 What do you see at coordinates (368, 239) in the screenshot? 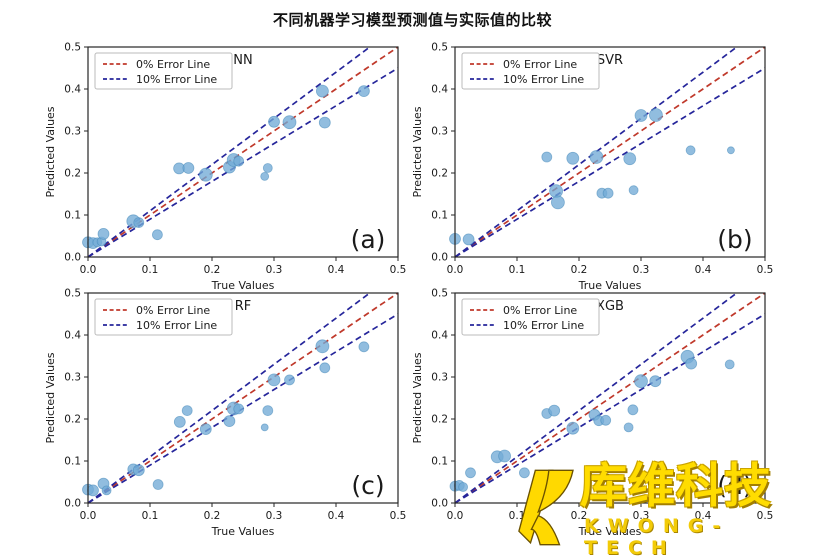
I see `panel-label: (a)` at bounding box center [368, 239].